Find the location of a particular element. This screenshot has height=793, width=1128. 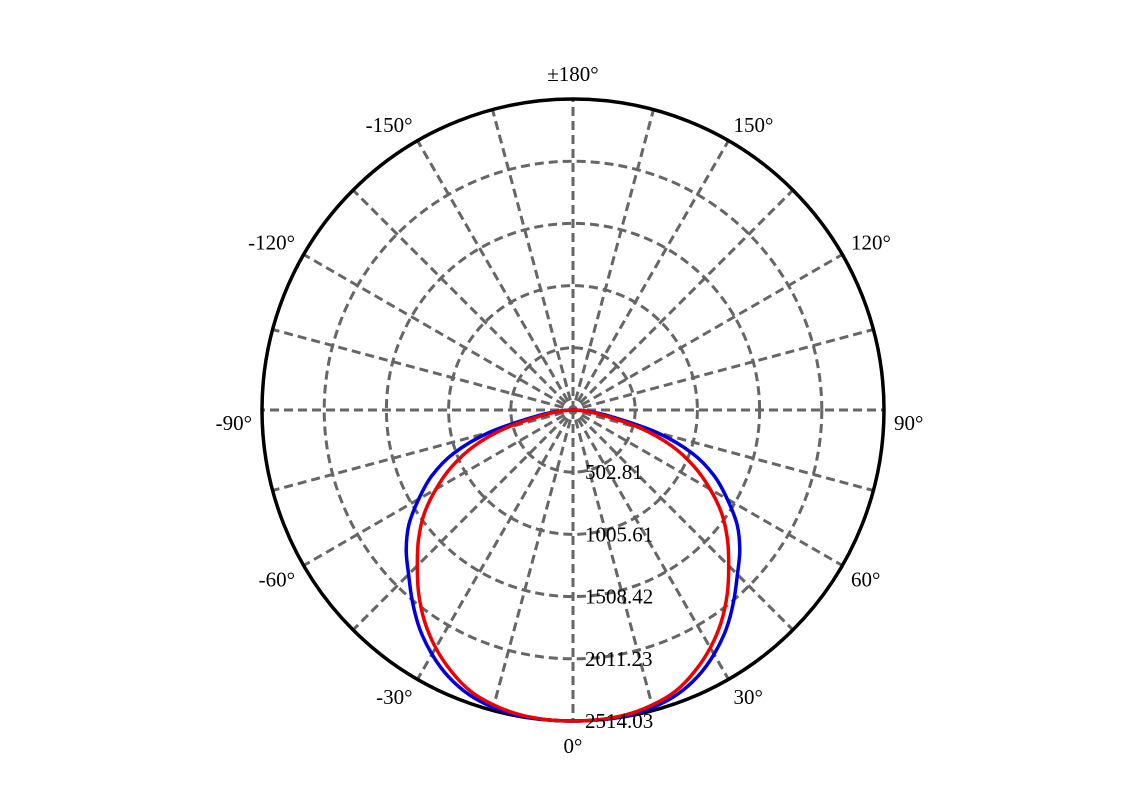

angle-label: 150° is located at coordinates (754, 125).